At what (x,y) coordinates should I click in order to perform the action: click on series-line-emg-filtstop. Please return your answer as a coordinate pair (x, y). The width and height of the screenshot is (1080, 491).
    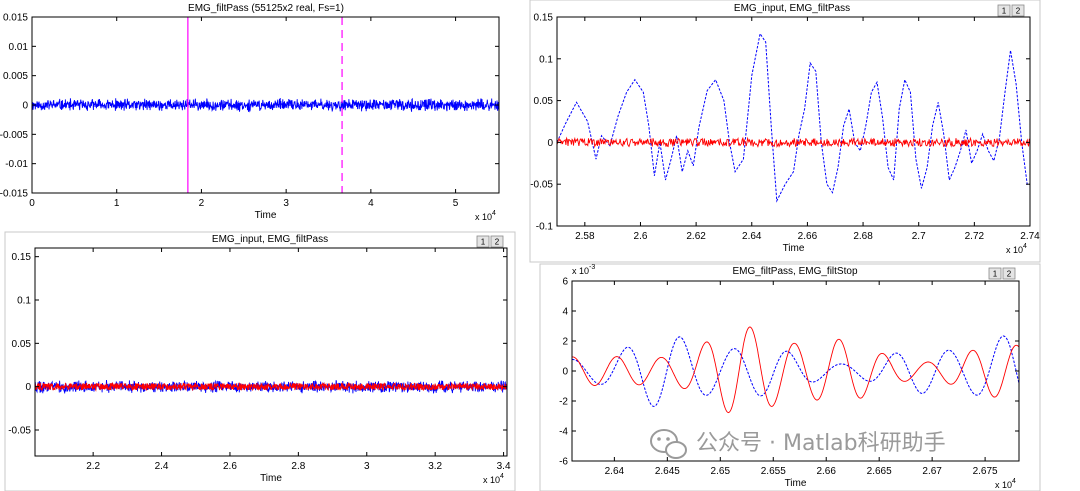
    Looking at the image, I should click on (795, 371).